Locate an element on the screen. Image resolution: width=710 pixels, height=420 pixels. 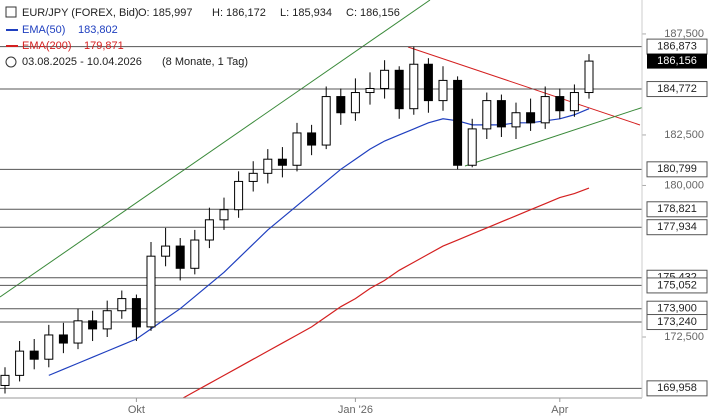
level-label: 173,240 is located at coordinates (677, 322).